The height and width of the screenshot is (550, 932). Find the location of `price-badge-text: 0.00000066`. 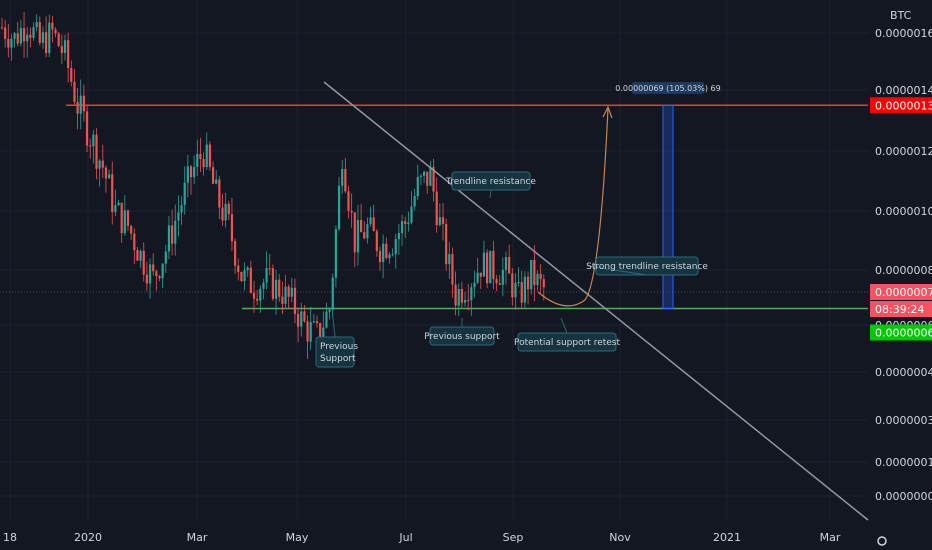

price-badge-text: 0.00000066 is located at coordinates (903, 333).